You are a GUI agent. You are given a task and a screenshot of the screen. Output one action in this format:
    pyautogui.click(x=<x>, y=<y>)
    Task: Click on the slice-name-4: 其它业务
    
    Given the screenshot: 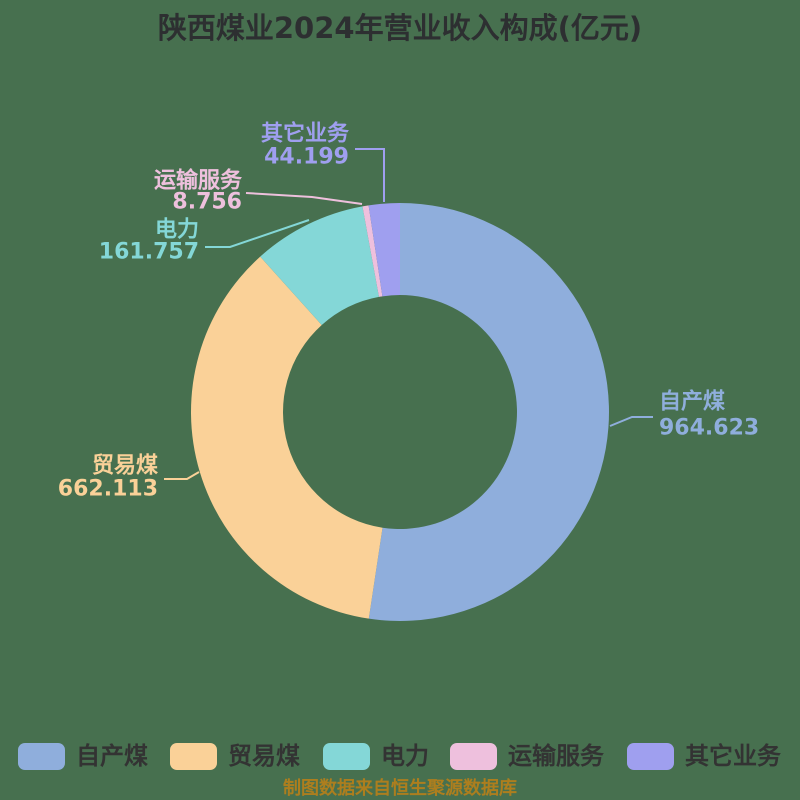 What is the action you would take?
    pyautogui.click(x=305, y=134)
    